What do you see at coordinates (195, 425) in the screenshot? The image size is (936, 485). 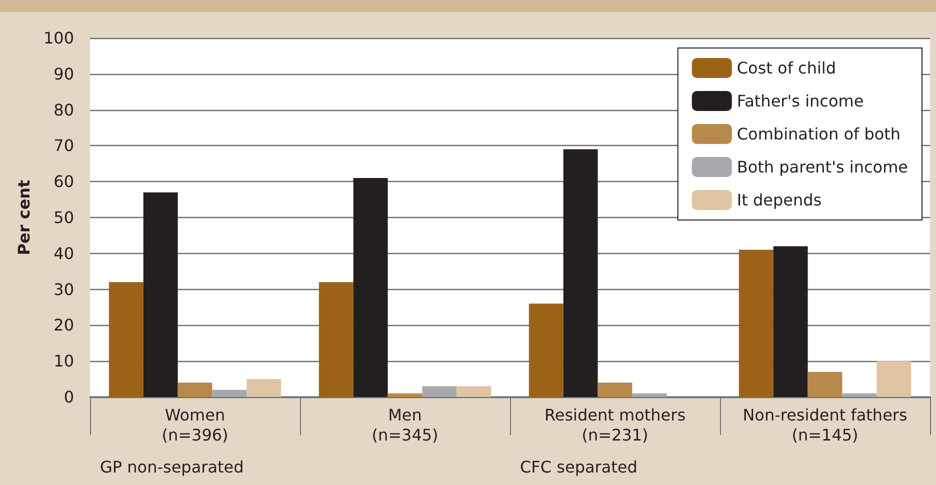 I see `x-tick-label: Women (n=396)` at bounding box center [195, 425].